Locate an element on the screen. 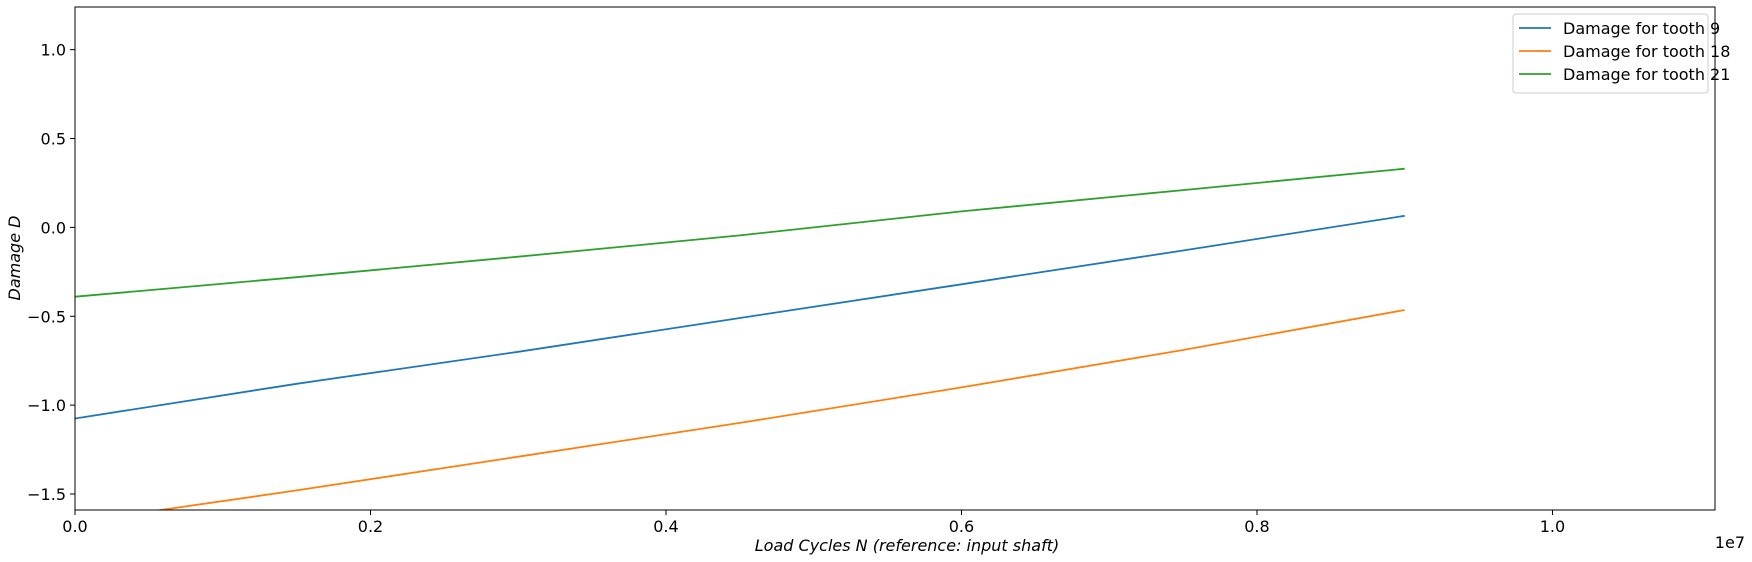  legend-label: Damage for tooth 21 is located at coordinates (1646, 74).